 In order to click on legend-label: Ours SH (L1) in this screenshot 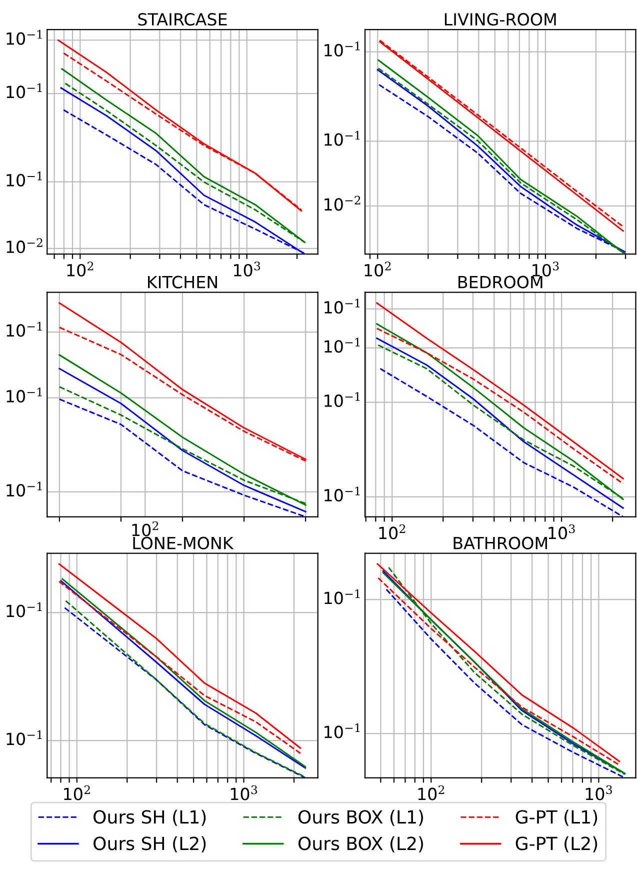, I will do `click(150, 818)`.